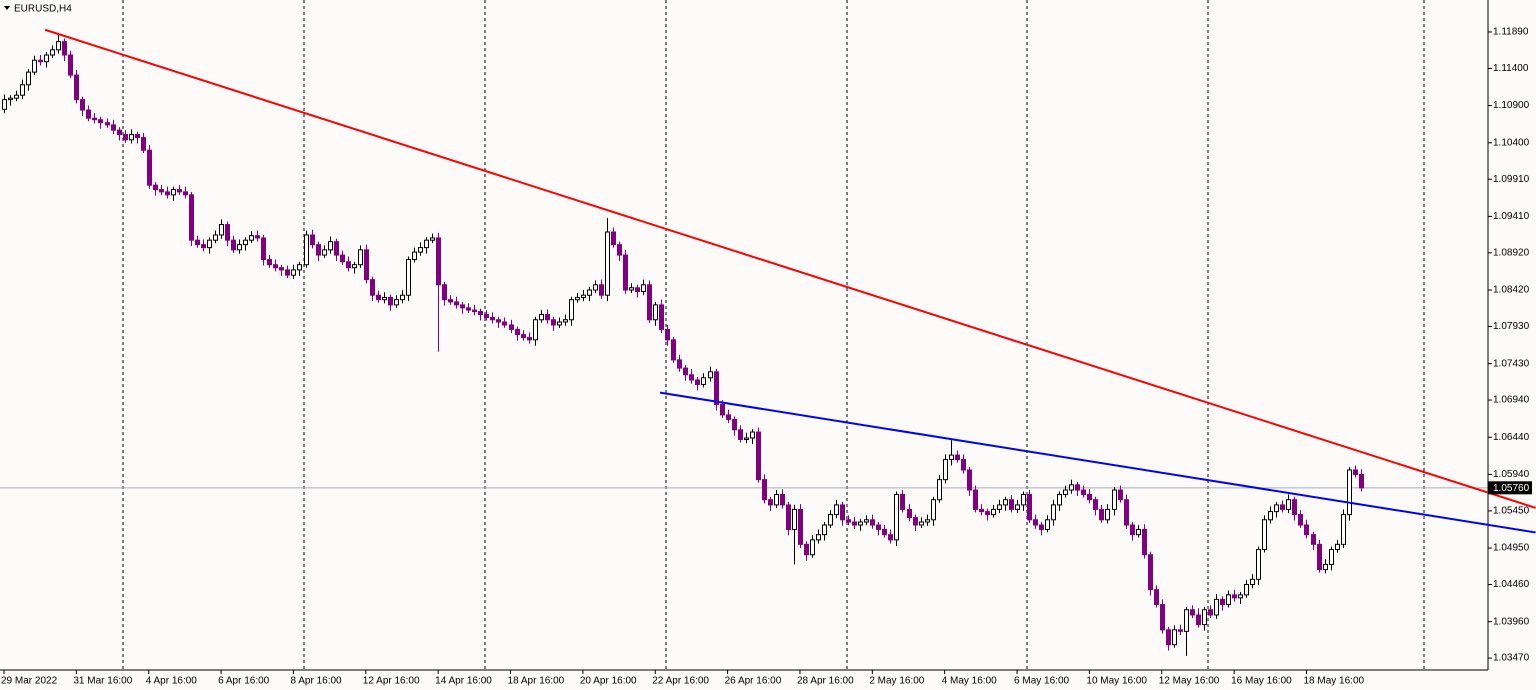 The width and height of the screenshot is (1536, 690). Describe the element at coordinates (1511, 363) in the screenshot. I see `y-tick-label: 1.07430` at that location.